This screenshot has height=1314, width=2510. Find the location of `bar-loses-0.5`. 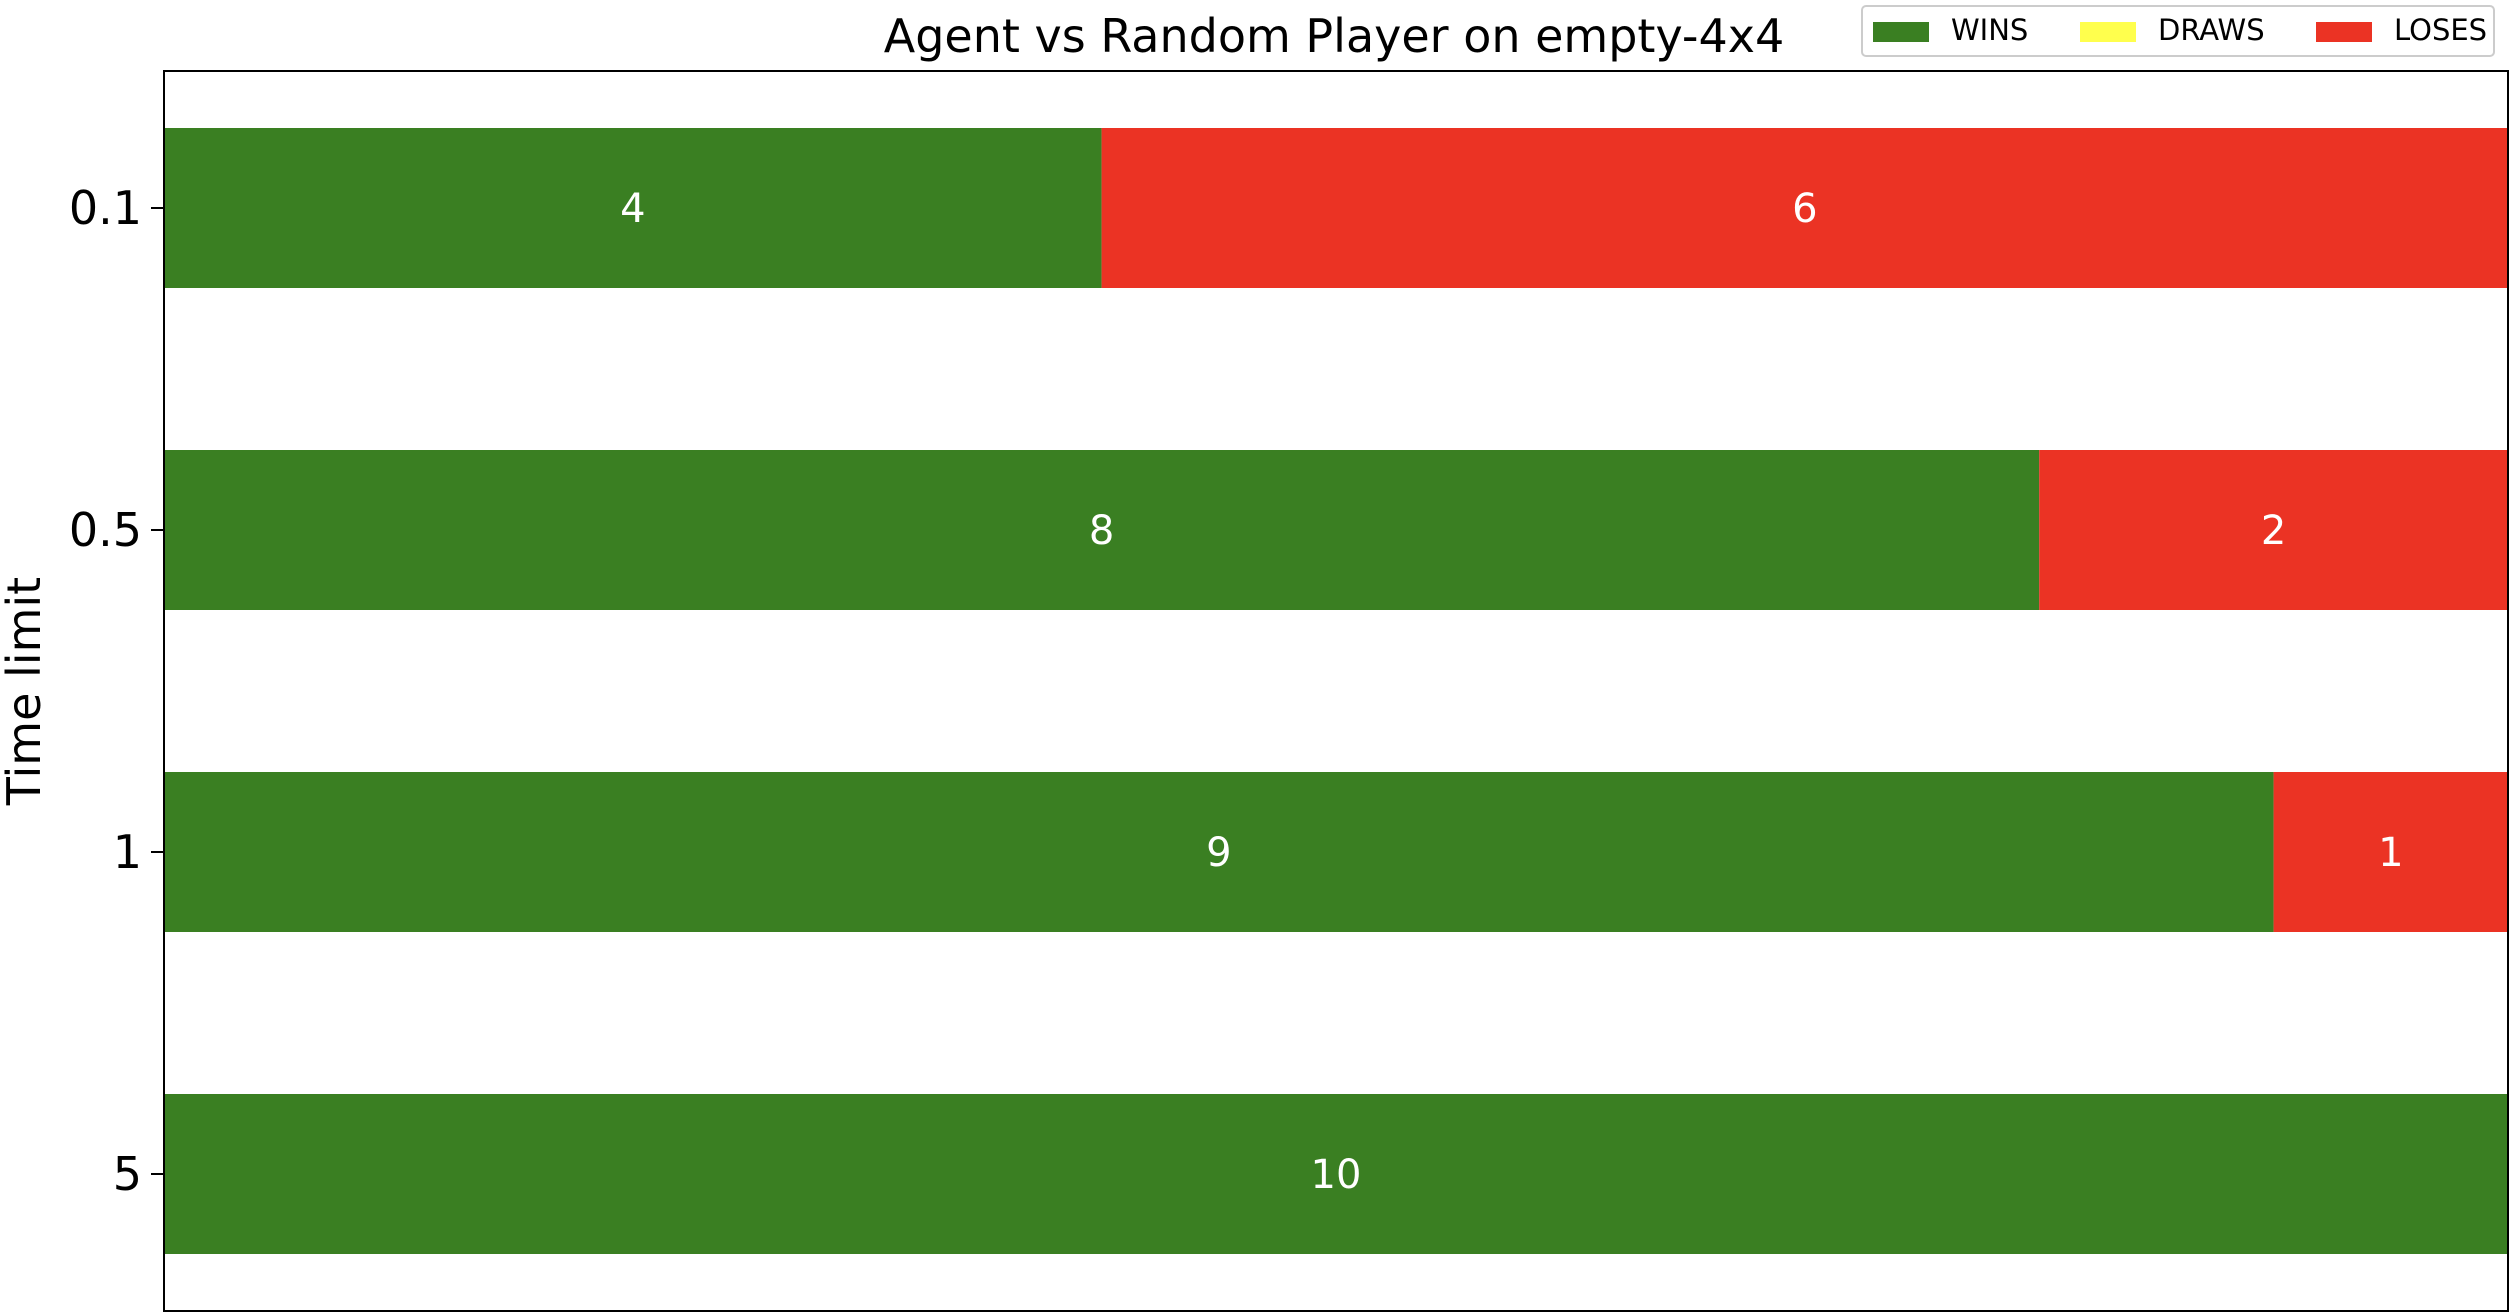

bar-loses-0.5 is located at coordinates (2273, 530).